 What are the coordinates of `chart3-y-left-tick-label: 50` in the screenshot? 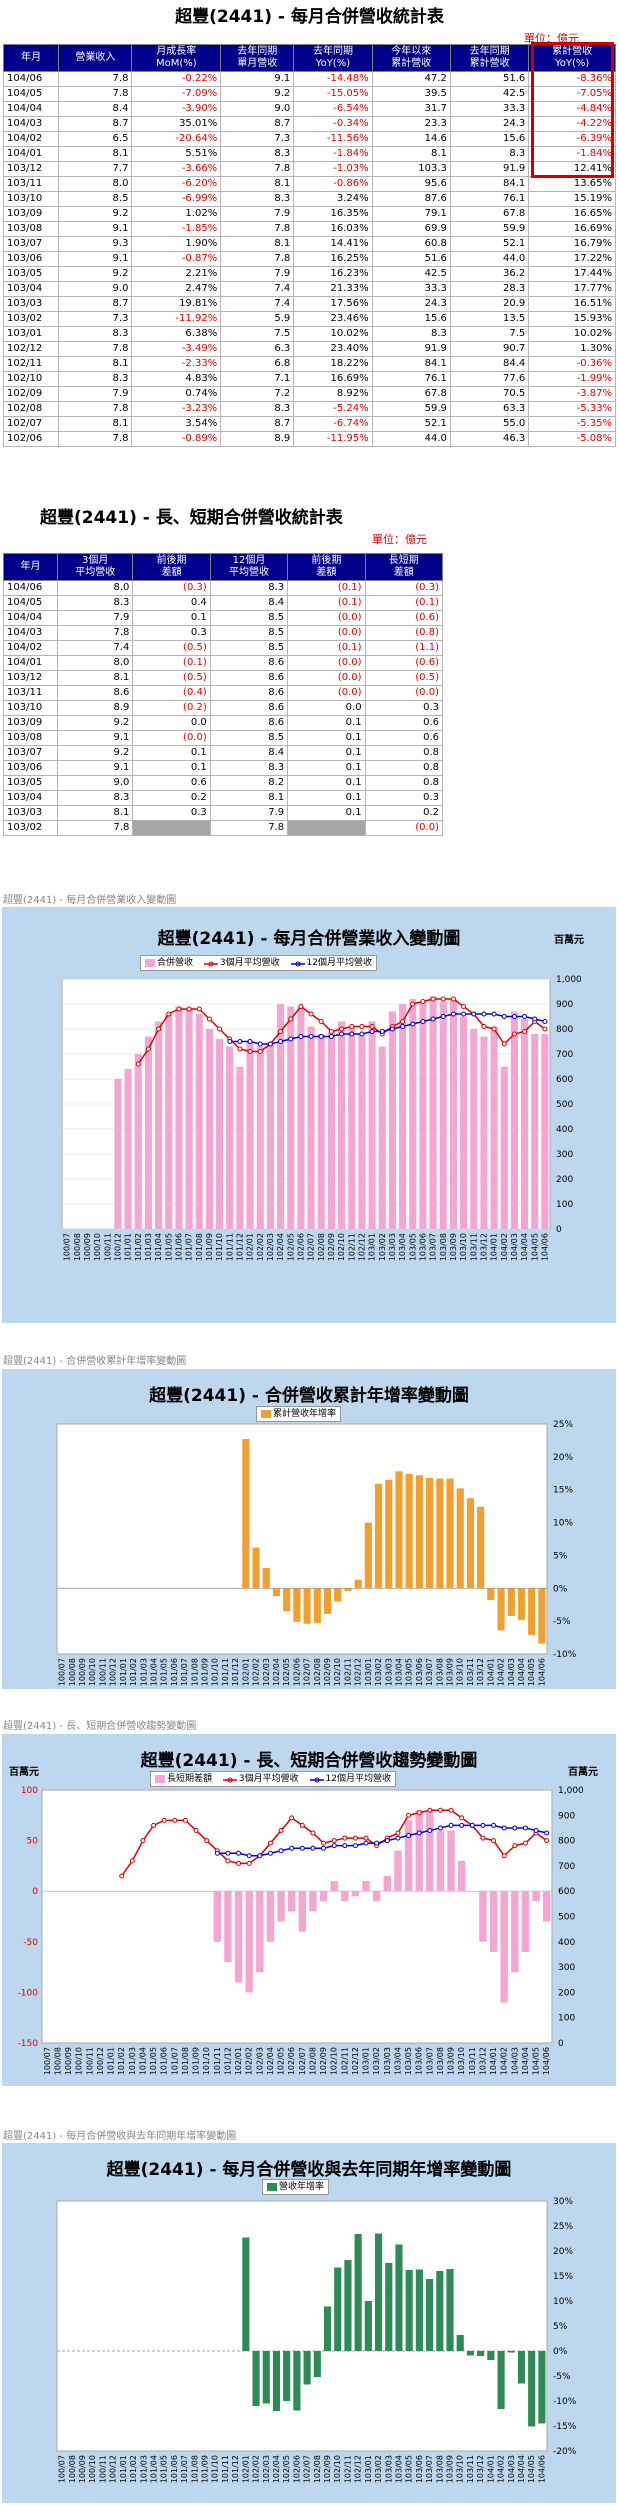 It's located at (33, 1842).